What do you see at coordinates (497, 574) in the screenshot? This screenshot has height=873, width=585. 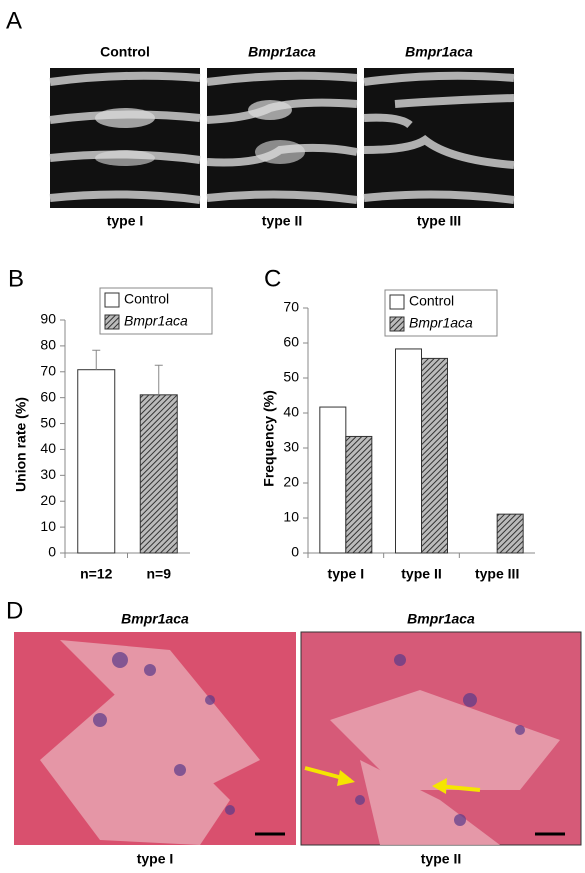 I see `x-tick-label: type III` at bounding box center [497, 574].